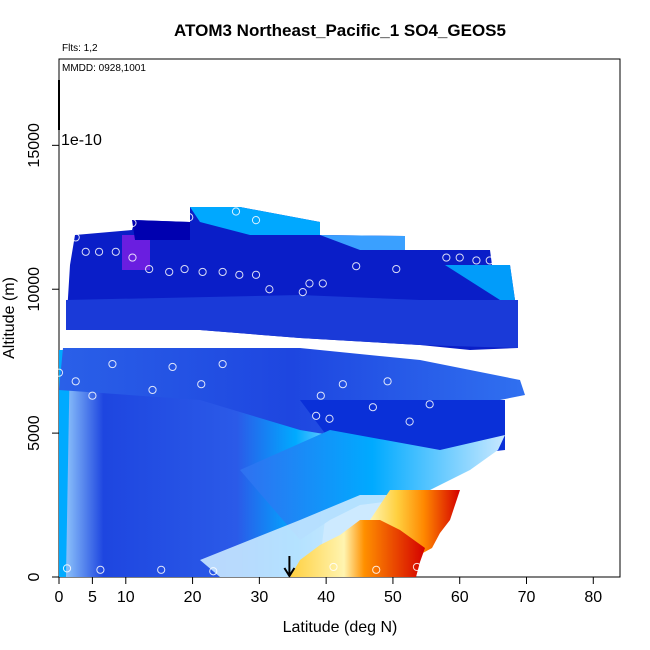 The image size is (650, 650). Describe the element at coordinates (259, 597) in the screenshot. I see `x-tick-label: 30` at that location.